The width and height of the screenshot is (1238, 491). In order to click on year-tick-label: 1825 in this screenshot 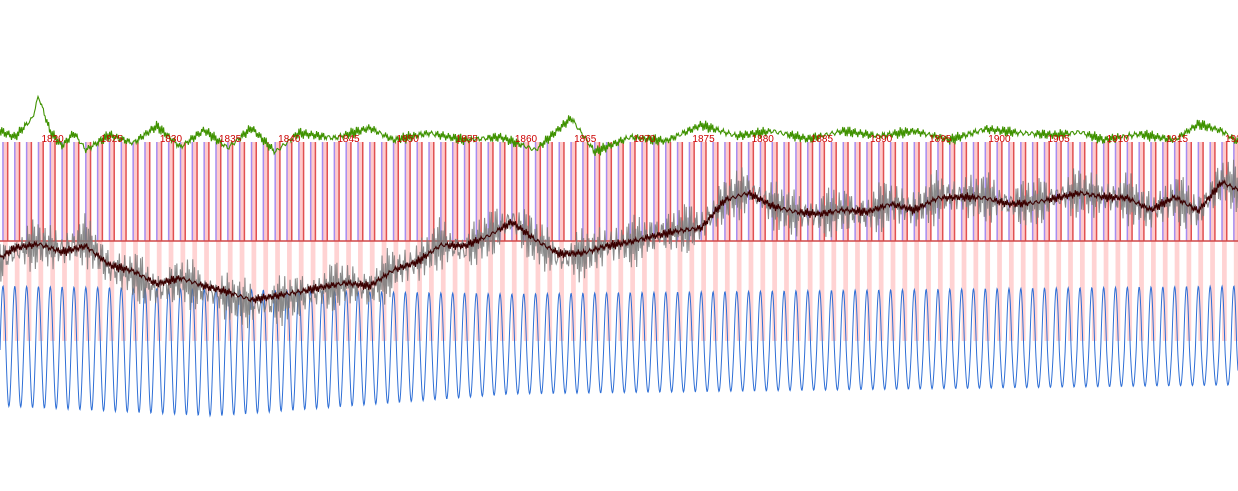, I will do `click(112, 139)`.